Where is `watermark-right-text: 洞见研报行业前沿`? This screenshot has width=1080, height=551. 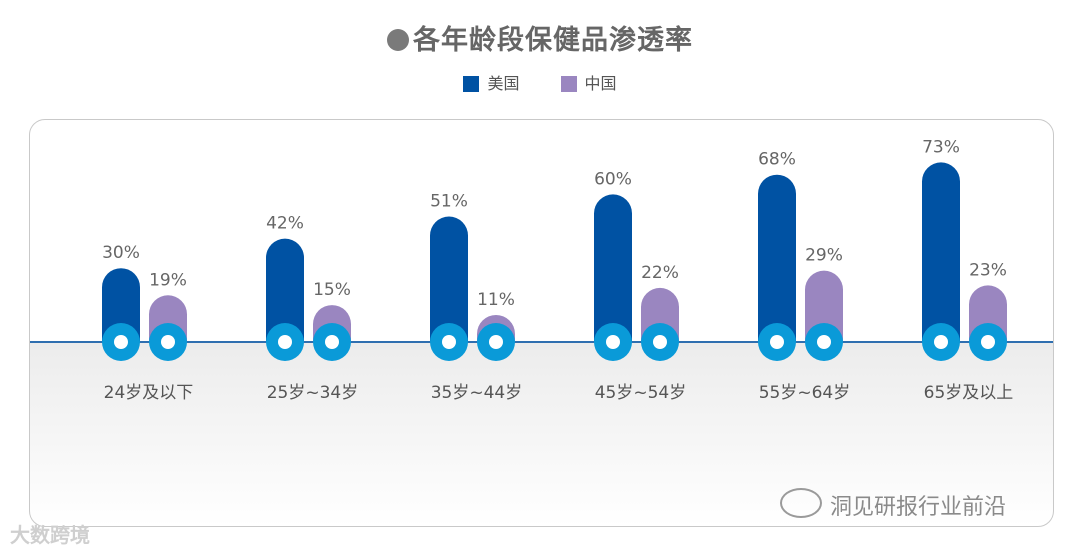 watermark-right-text: 洞见研报行业前沿 is located at coordinates (918, 507).